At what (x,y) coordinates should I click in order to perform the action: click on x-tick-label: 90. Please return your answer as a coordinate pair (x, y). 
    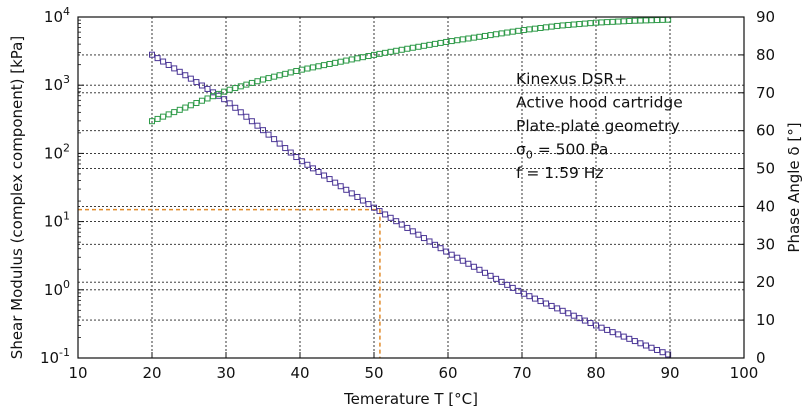
    Looking at the image, I should click on (669, 373).